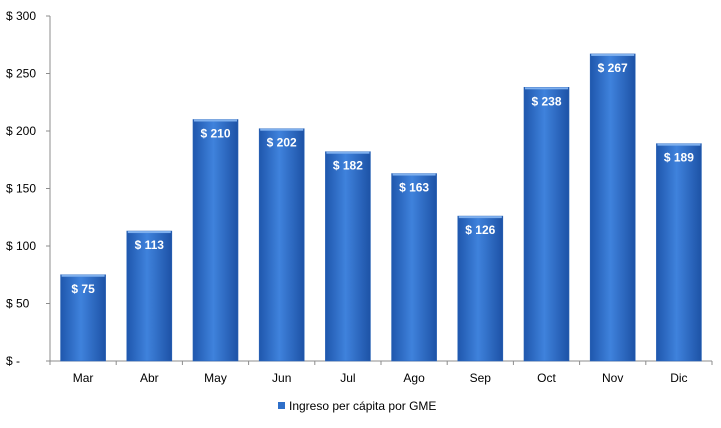 This screenshot has width=721, height=428. I want to click on x-tick-label: Mar, so click(83, 378).